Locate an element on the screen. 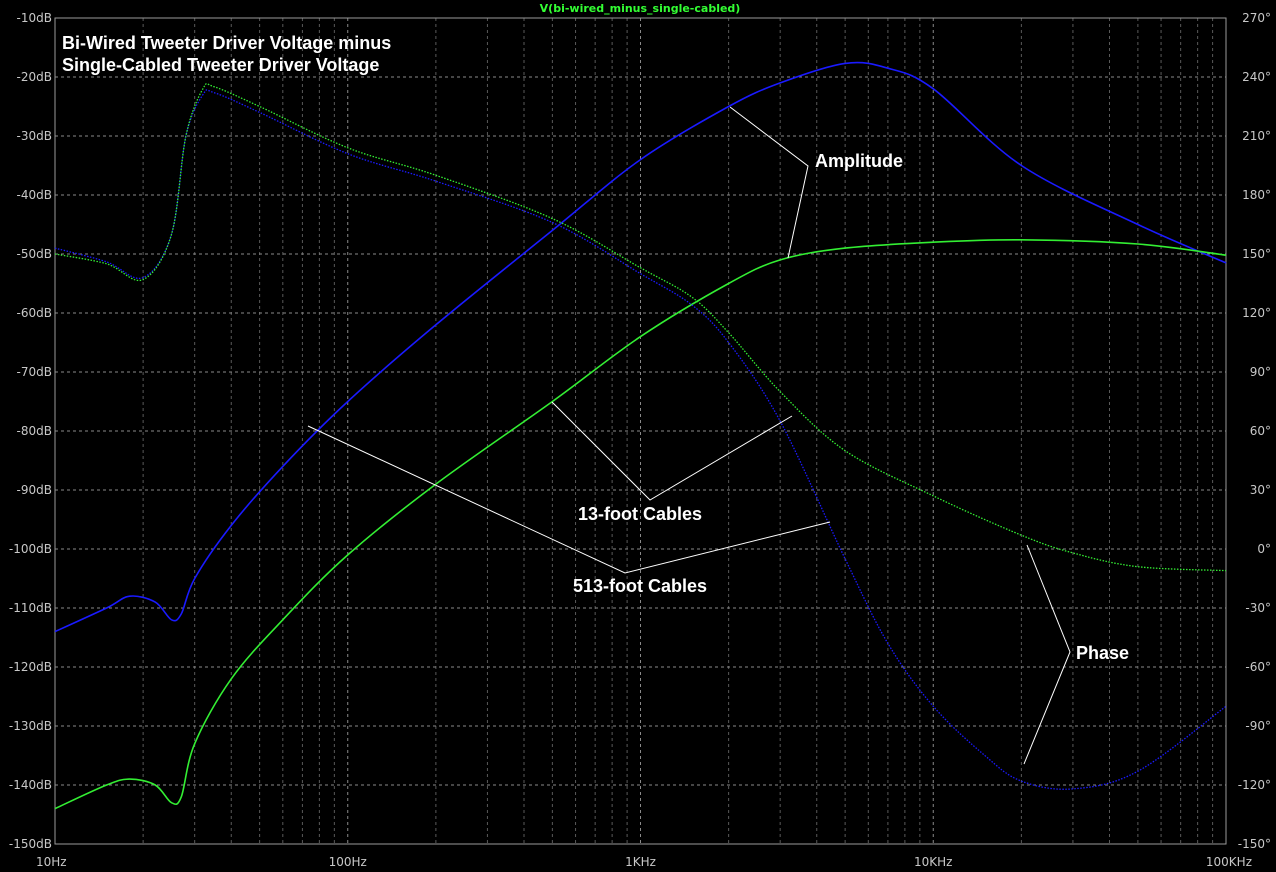 The height and width of the screenshot is (872, 1276). phase-leader is located at coordinates (1047, 654).